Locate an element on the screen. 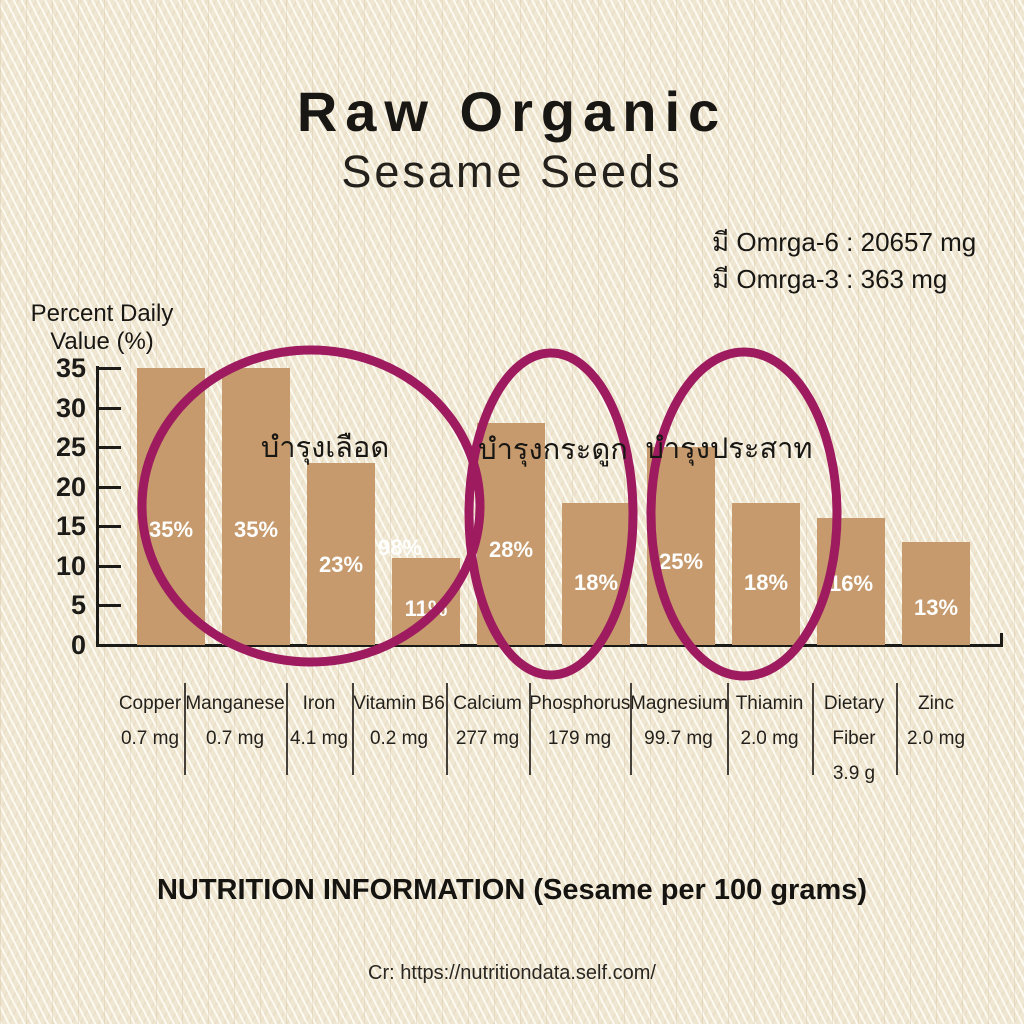 This screenshot has width=1024, height=1024. category-label-line: Copper is located at coordinates (150, 703).